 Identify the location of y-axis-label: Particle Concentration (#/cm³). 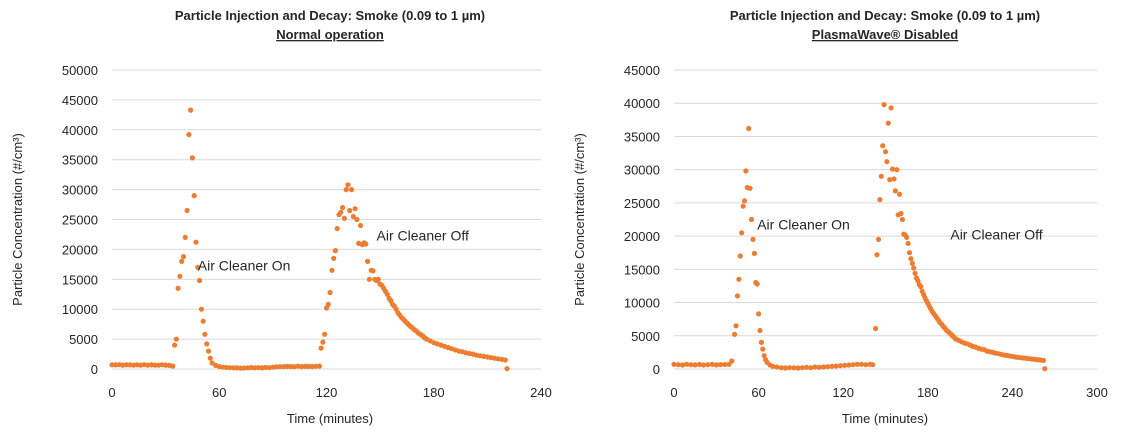
(17, 219).